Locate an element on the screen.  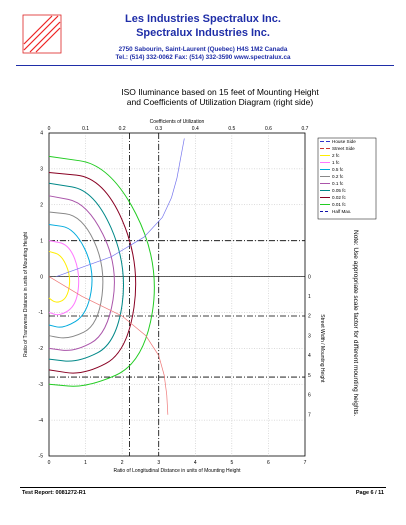
legend-label: 0.1 fc is located at coordinates (338, 183).